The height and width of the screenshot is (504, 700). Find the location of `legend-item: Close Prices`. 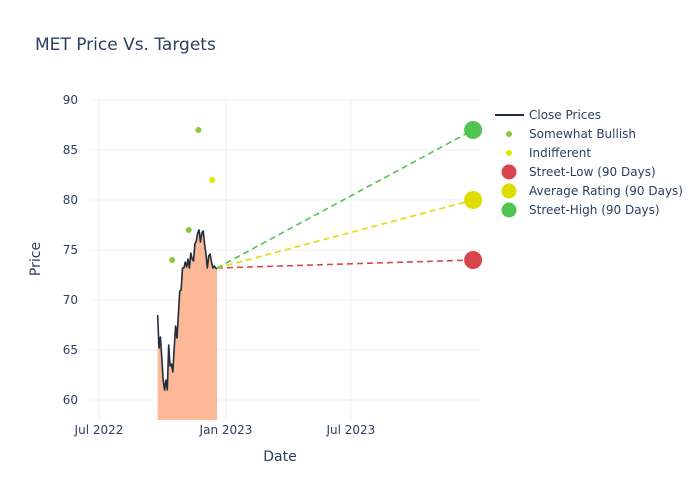

legend-item: Close Prices is located at coordinates (548, 115).